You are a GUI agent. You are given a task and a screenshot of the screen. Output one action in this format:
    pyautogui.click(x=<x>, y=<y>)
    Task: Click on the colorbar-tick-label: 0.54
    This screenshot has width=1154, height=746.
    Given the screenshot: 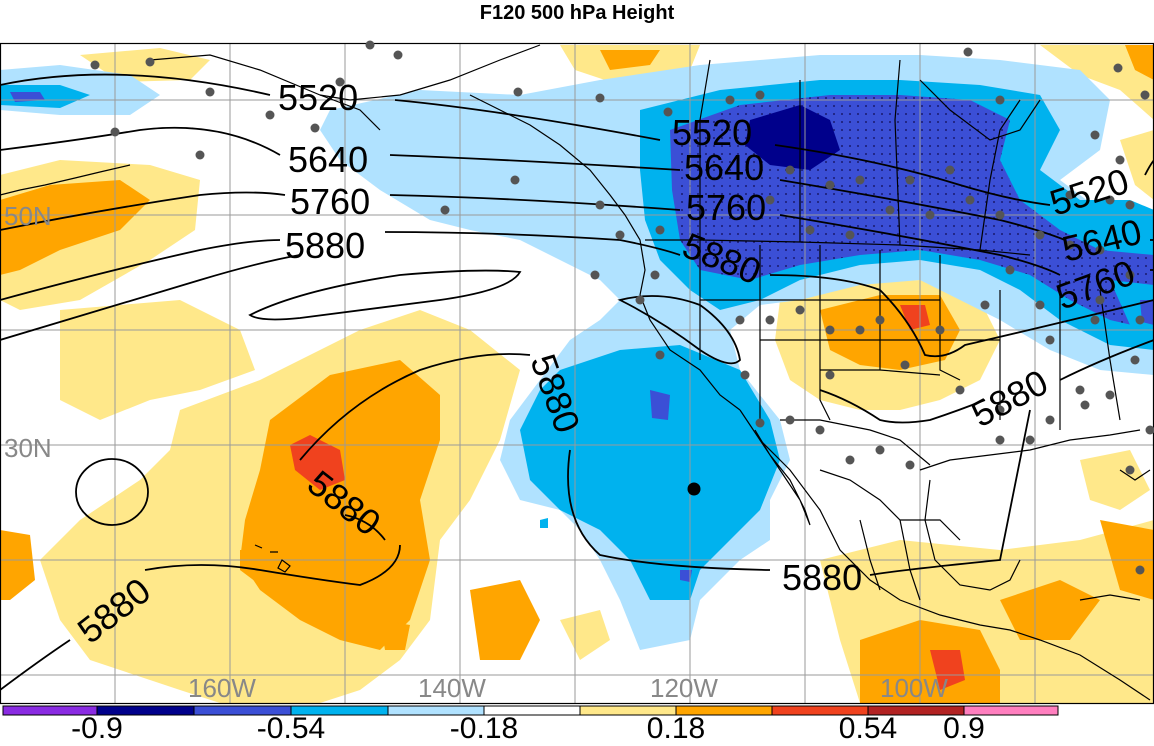 What is the action you would take?
    pyautogui.click(x=868, y=729)
    